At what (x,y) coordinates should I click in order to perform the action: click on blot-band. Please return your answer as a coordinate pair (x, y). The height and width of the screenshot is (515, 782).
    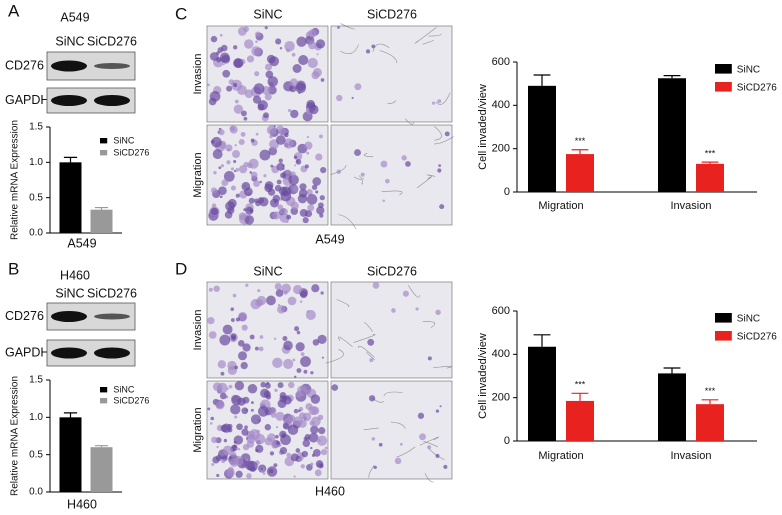
    Looking at the image, I should click on (112, 353).